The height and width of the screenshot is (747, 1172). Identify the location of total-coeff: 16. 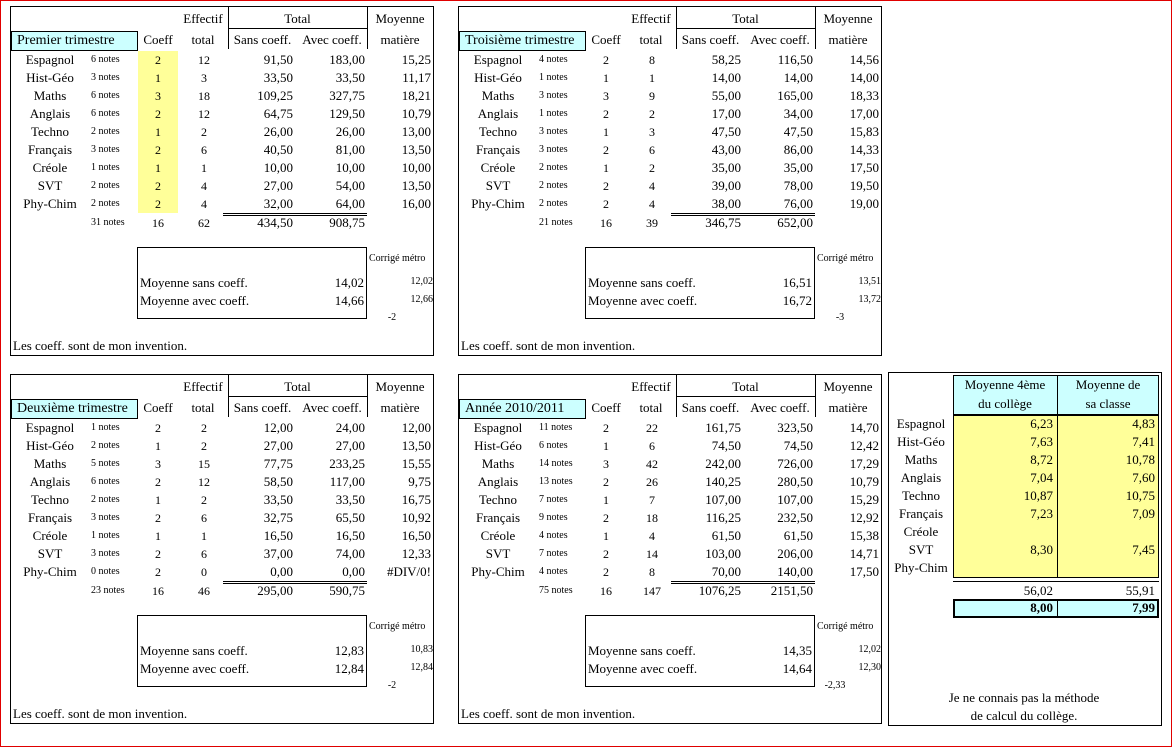
(158, 223).